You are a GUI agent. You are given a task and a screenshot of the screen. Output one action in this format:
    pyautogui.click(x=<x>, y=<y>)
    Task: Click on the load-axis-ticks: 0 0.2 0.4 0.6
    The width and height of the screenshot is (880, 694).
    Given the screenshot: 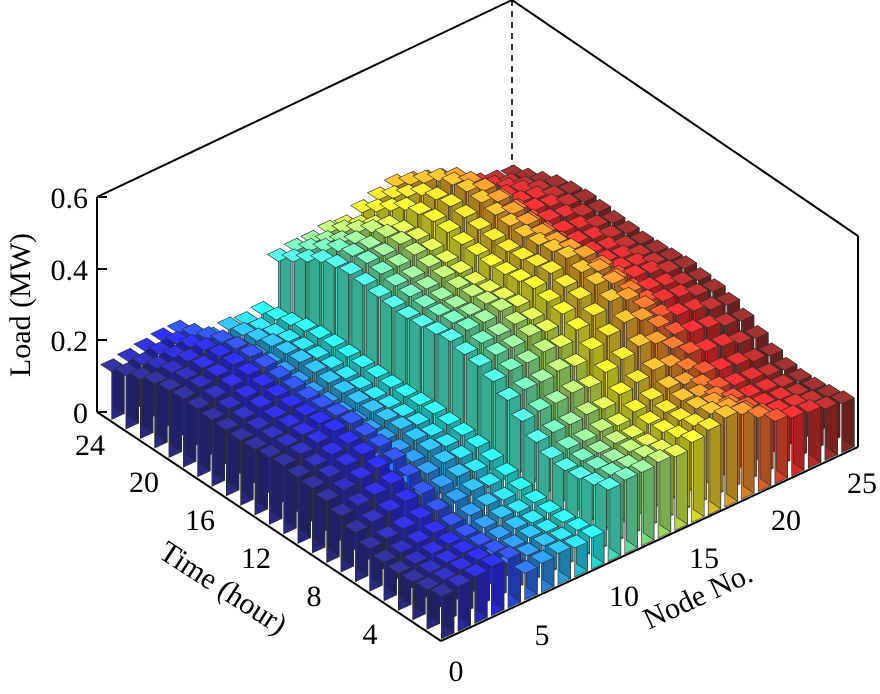 What is the action you would take?
    pyautogui.click(x=79, y=306)
    